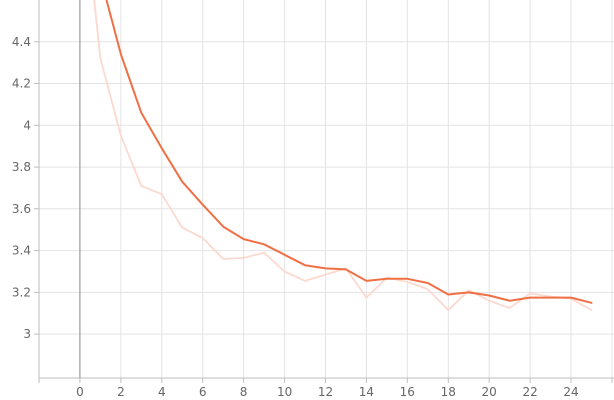 This screenshot has width=614, height=400. What do you see at coordinates (80, 392) in the screenshot?
I see `x-tick-label: 0` at bounding box center [80, 392].